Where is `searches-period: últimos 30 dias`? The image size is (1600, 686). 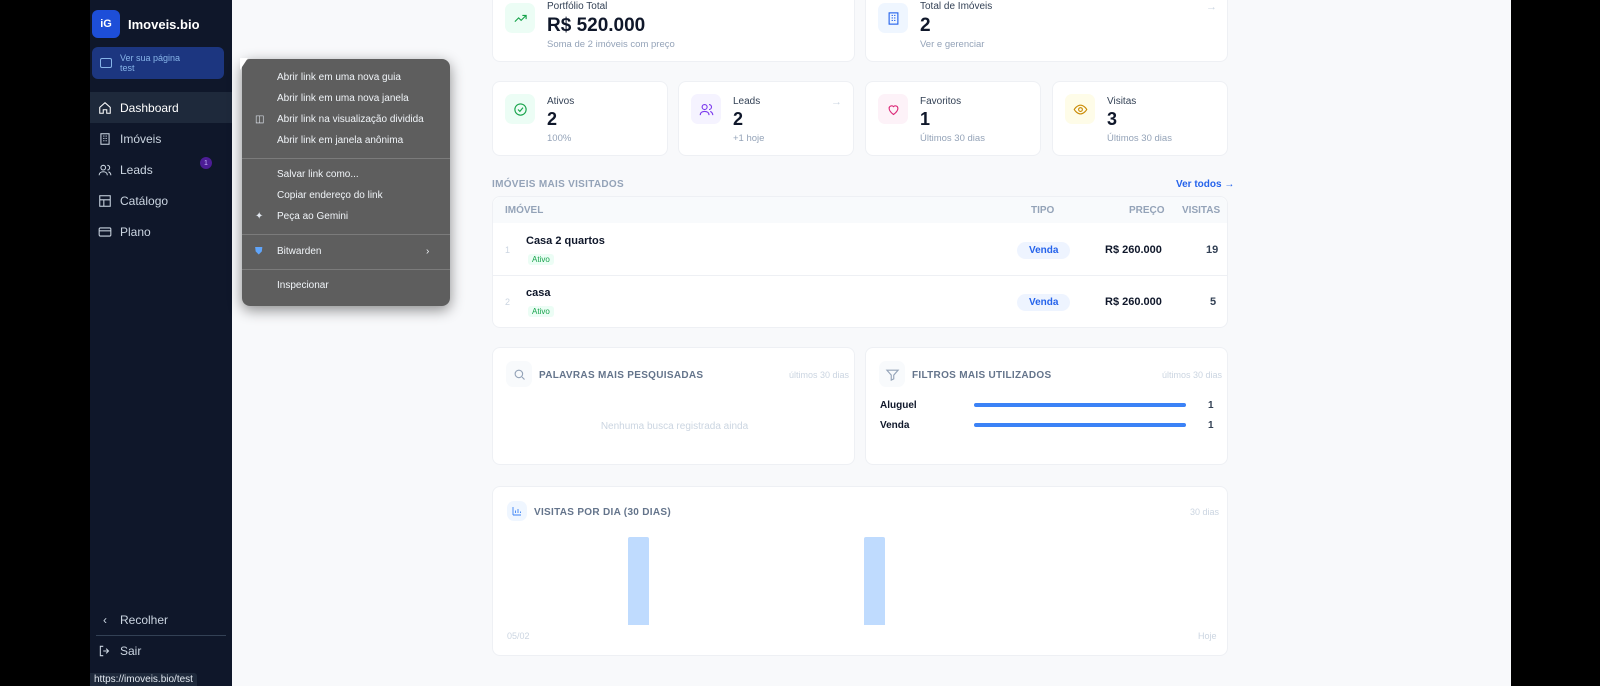 searches-period: últimos 30 dias is located at coordinates (819, 375).